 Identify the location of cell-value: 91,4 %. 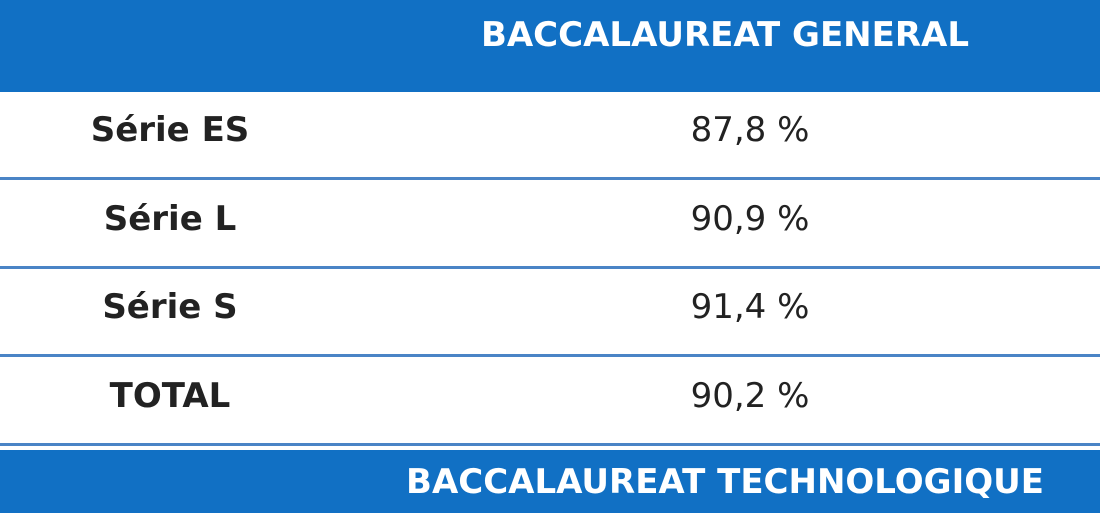
(750, 307).